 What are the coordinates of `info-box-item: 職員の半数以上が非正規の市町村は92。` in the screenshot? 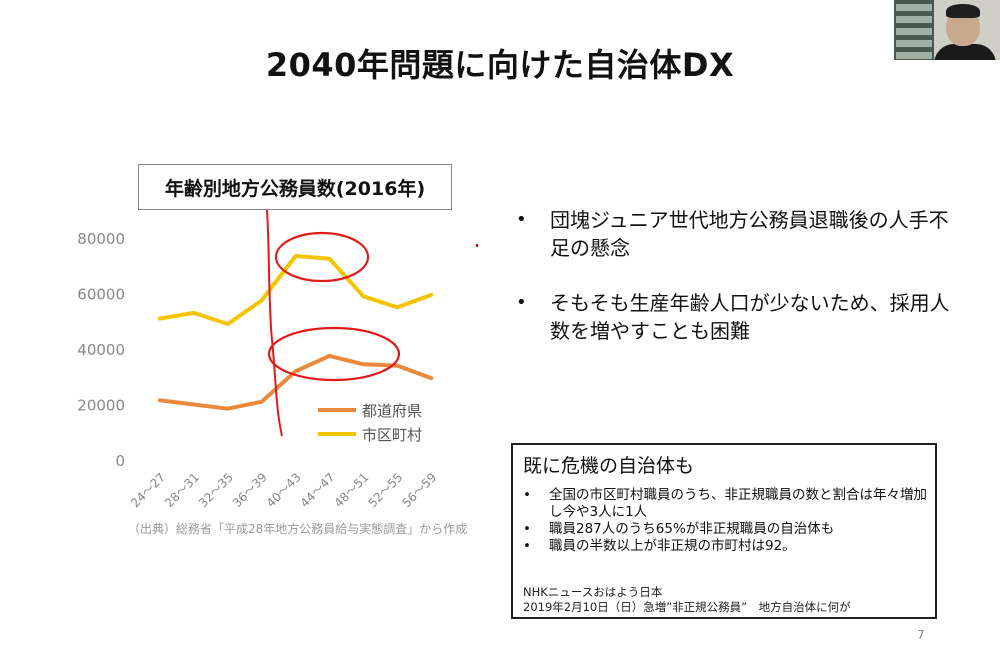 It's located at (724, 546).